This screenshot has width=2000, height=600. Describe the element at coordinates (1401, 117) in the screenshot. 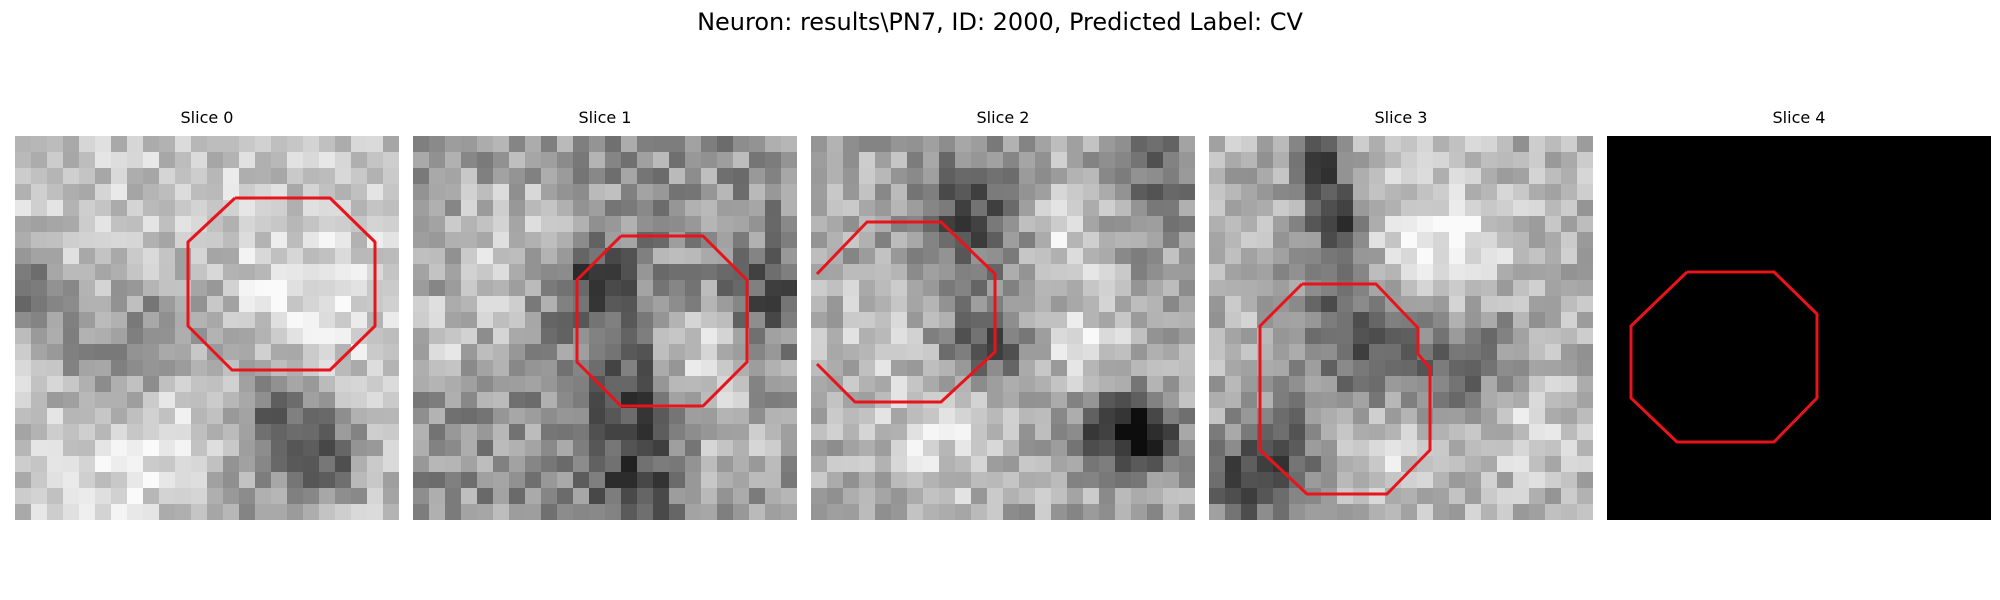

I see `slice-title-3: Slice 3` at that location.